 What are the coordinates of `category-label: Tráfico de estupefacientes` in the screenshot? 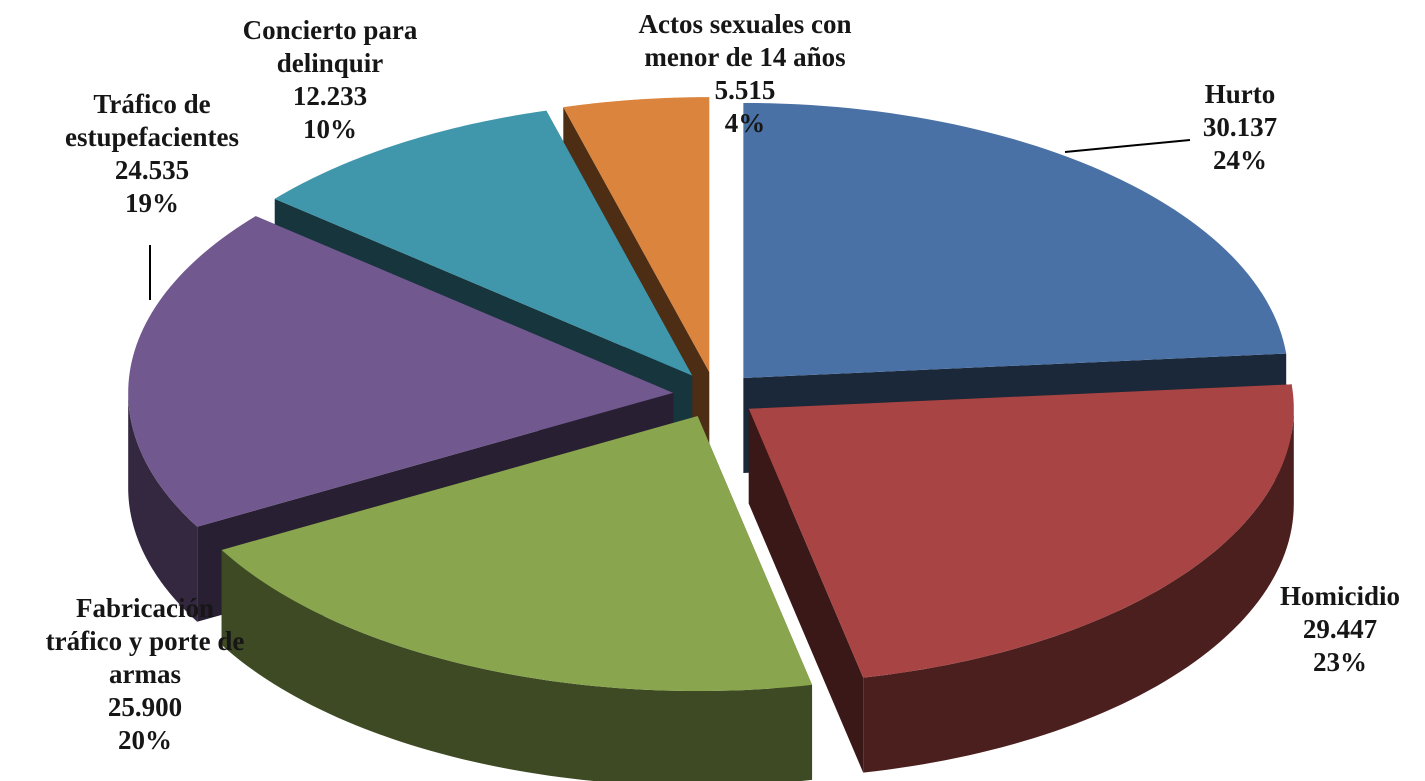 It's located at (152, 120).